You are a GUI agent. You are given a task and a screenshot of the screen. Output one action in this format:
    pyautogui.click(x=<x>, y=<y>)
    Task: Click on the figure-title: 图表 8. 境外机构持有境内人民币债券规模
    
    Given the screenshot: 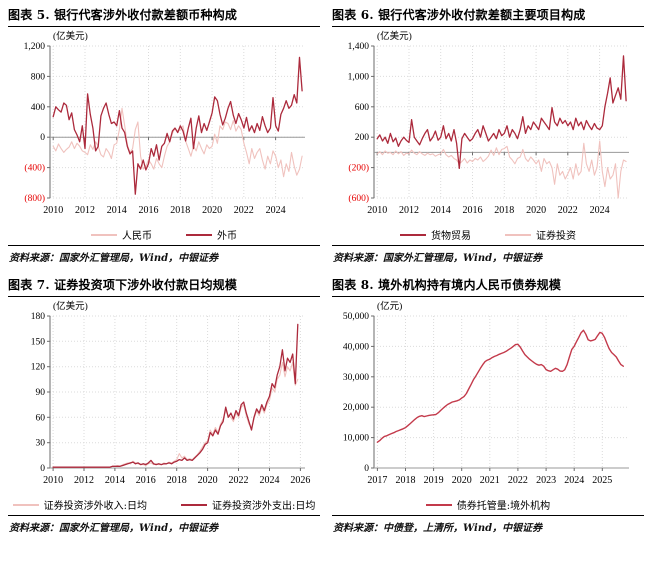 What is the action you would take?
    pyautogui.click(x=447, y=285)
    